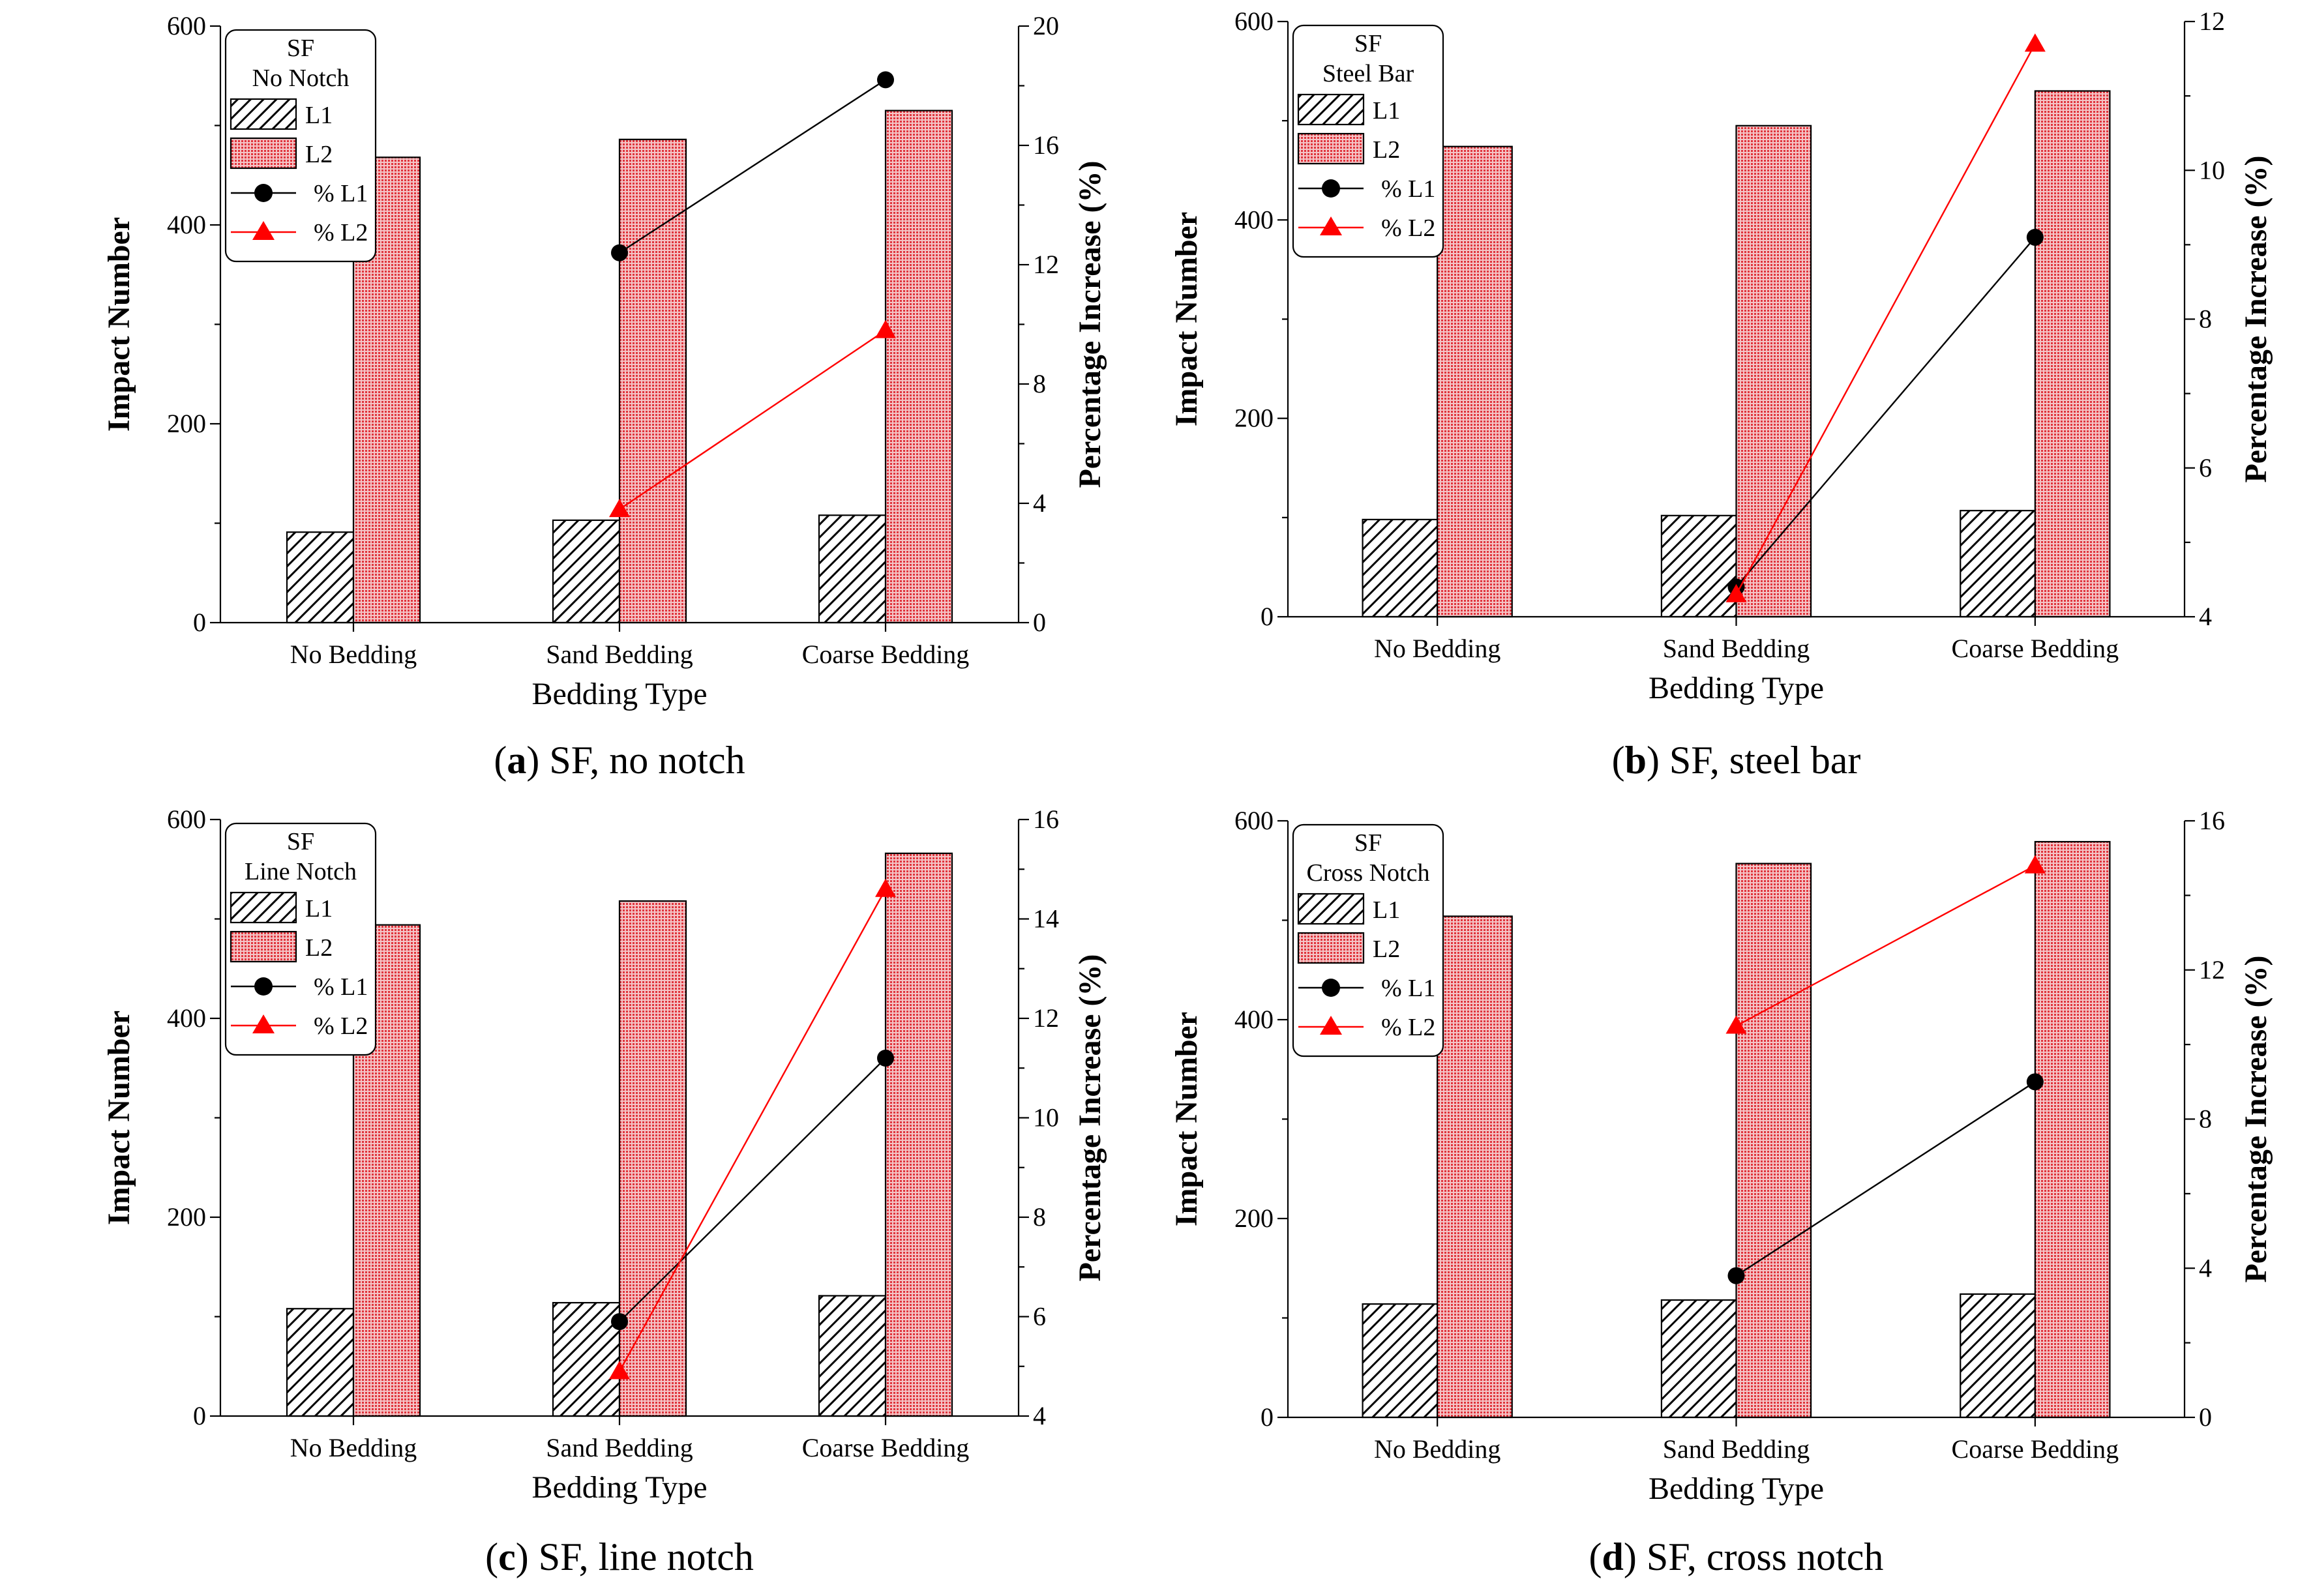 The width and height of the screenshot is (2298, 1596). Describe the element at coordinates (635, 1556) in the screenshot. I see `caption-text: ) SF, line notch` at that location.